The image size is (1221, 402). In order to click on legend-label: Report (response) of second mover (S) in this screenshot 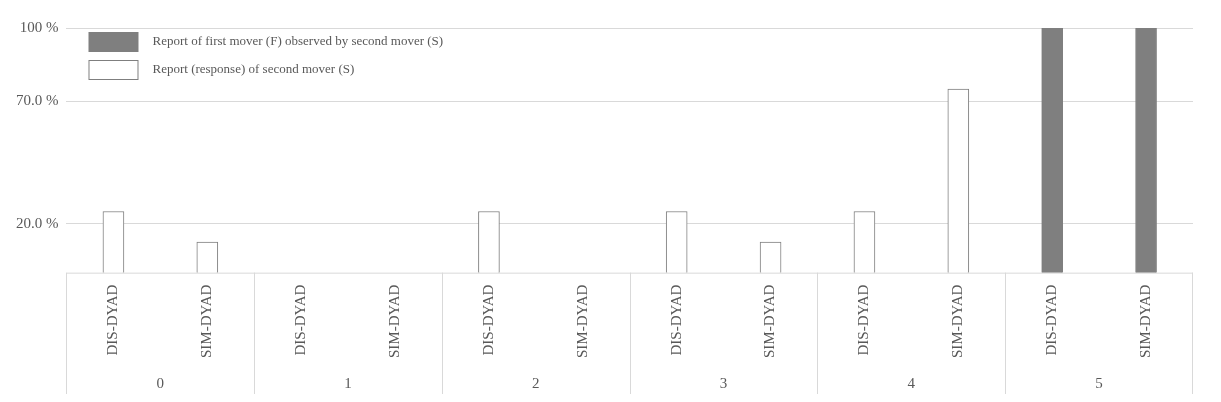, I will do `click(253, 69)`.